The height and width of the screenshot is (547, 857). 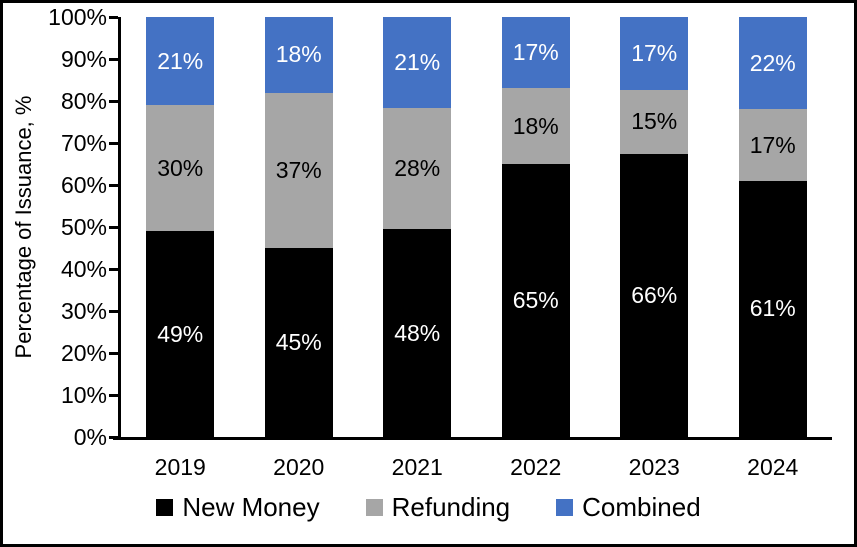 What do you see at coordinates (83, 143) in the screenshot?
I see `y-tick-label: 70%` at bounding box center [83, 143].